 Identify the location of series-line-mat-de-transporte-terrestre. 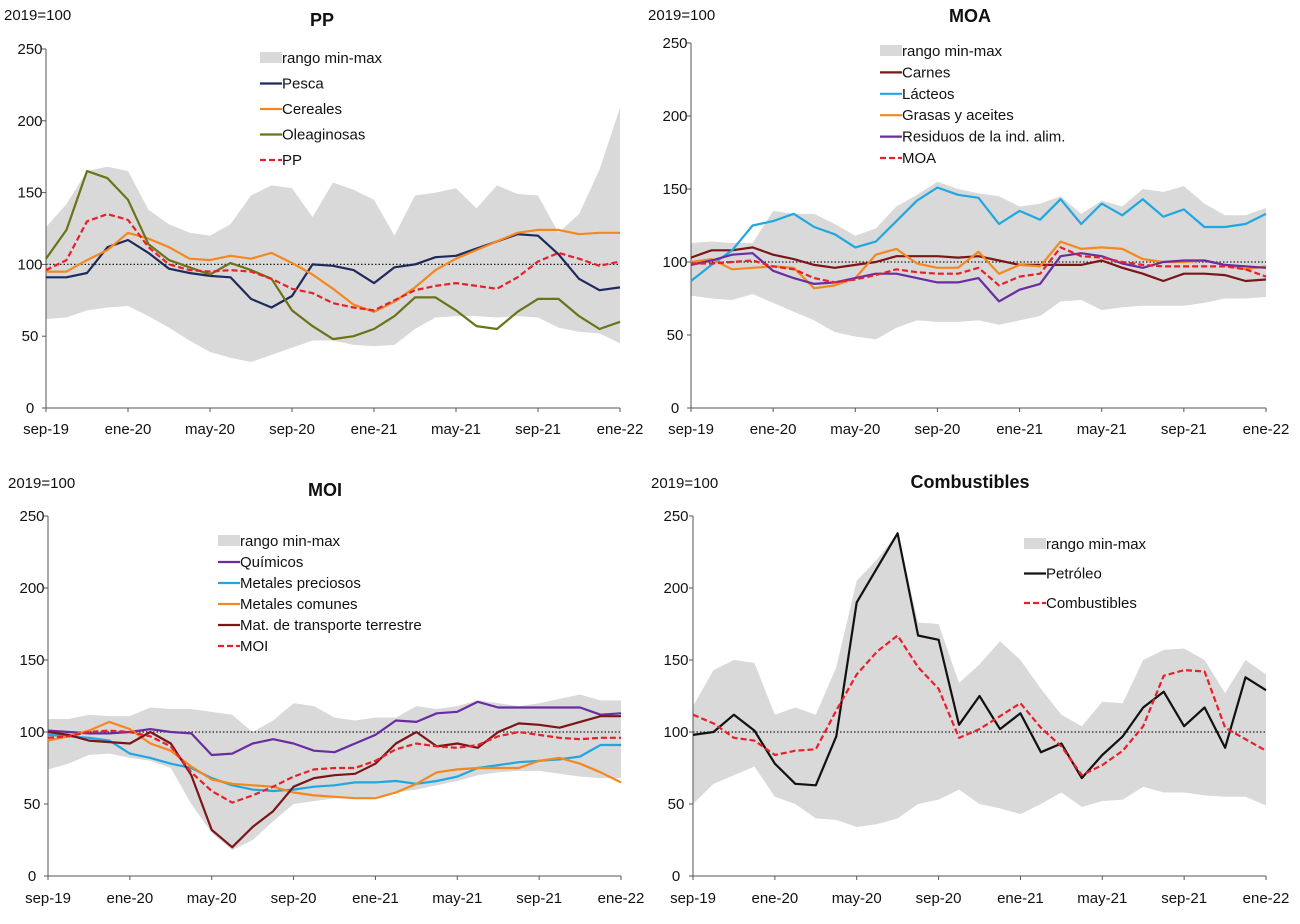
(334, 782).